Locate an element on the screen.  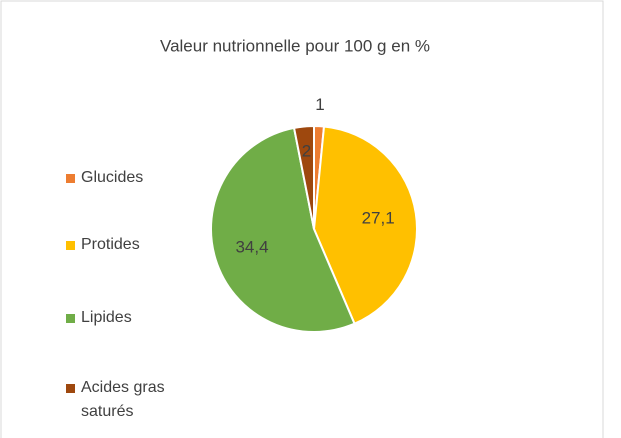
data-label: 1 is located at coordinates (319, 104).